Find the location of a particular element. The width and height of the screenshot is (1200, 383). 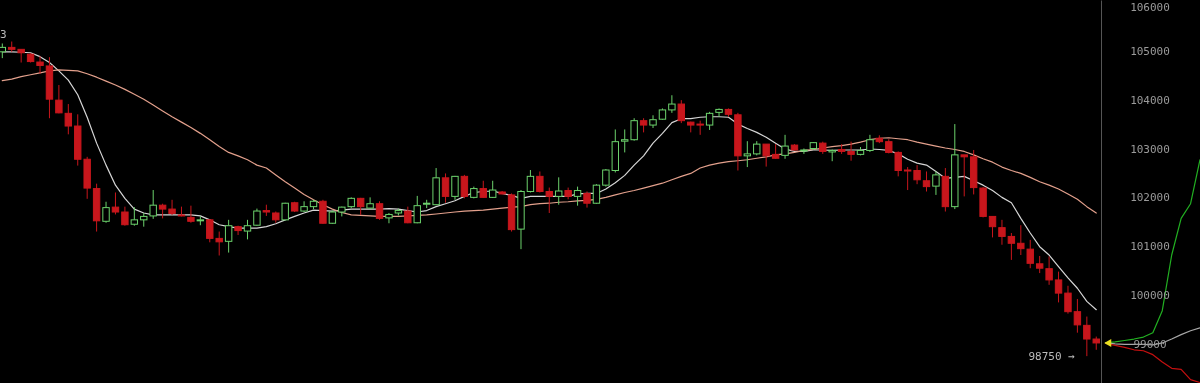

y-tick-label: 101000 is located at coordinates (1150, 247).